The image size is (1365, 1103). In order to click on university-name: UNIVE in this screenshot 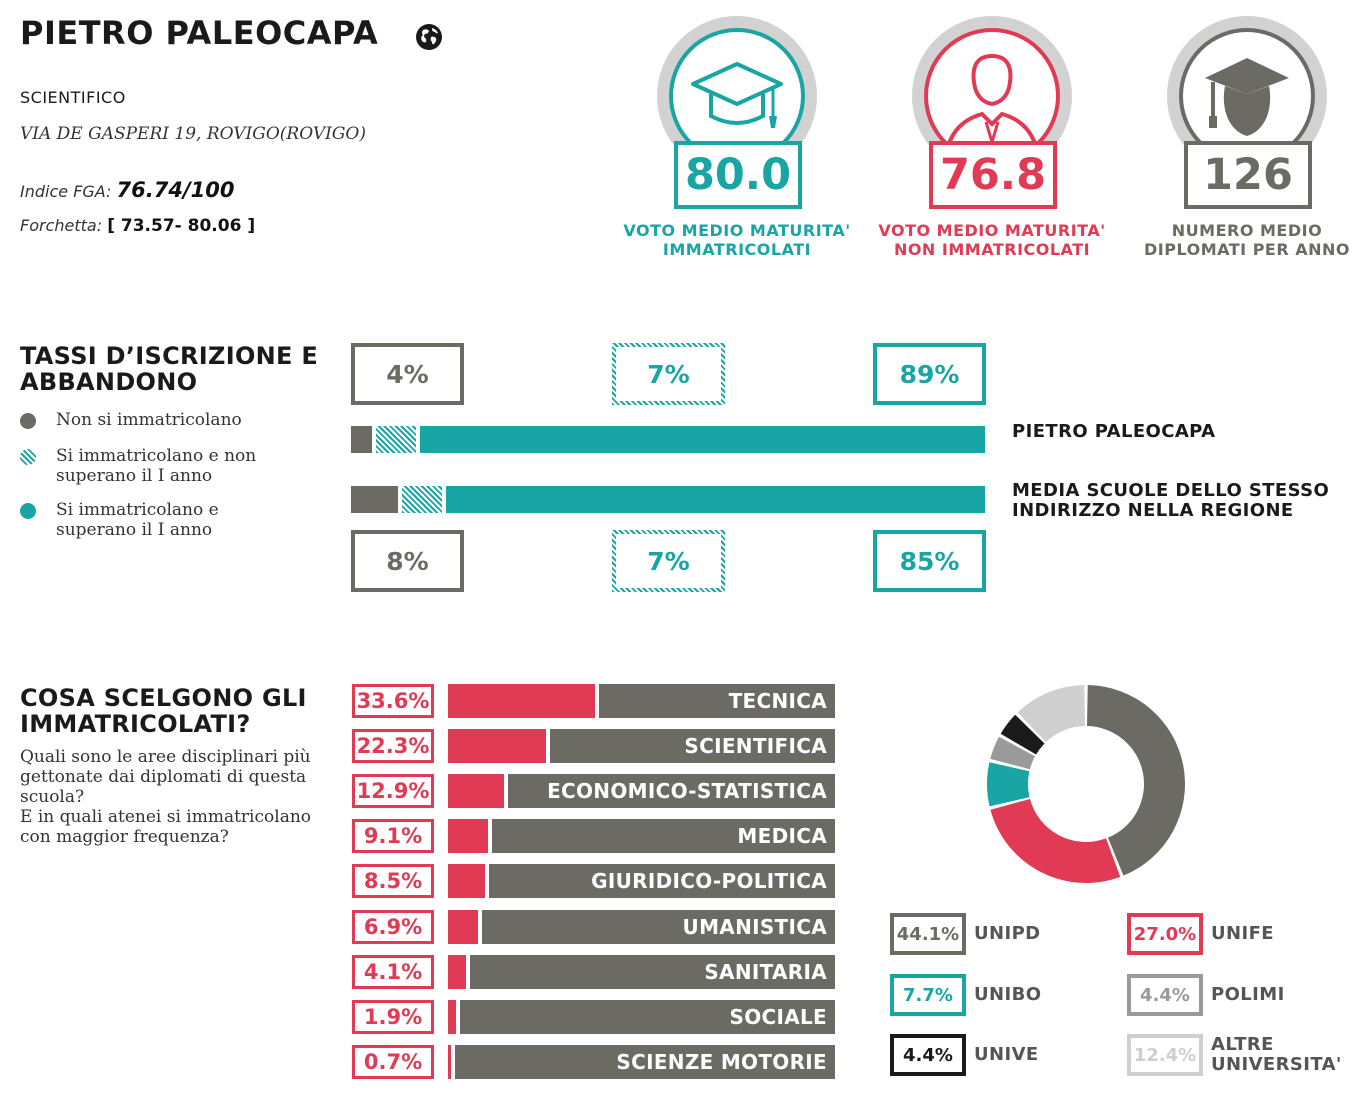, I will do `click(1006, 1054)`.